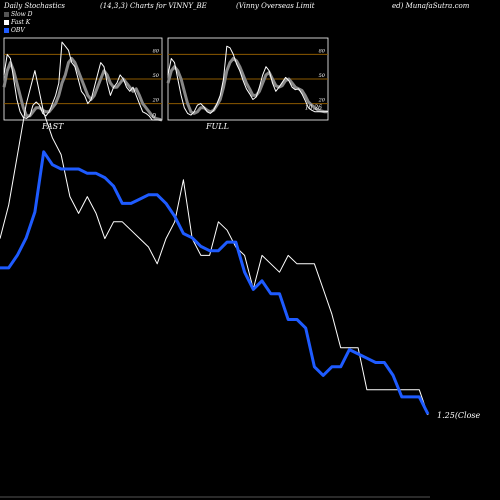 This screenshot has height=500, width=500. I want to click on full-level-label: 20, so click(322, 101).